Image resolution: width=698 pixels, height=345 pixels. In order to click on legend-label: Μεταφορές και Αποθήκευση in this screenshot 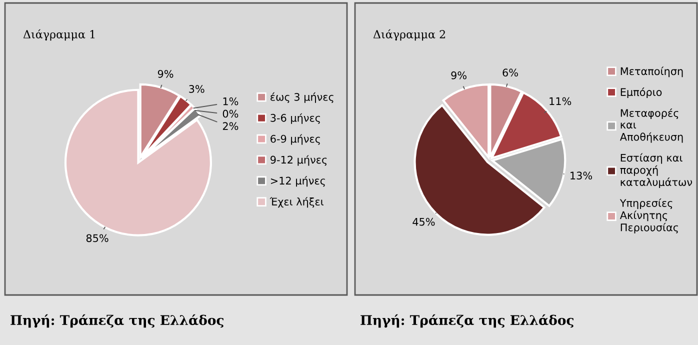, I will do `click(651, 125)`.